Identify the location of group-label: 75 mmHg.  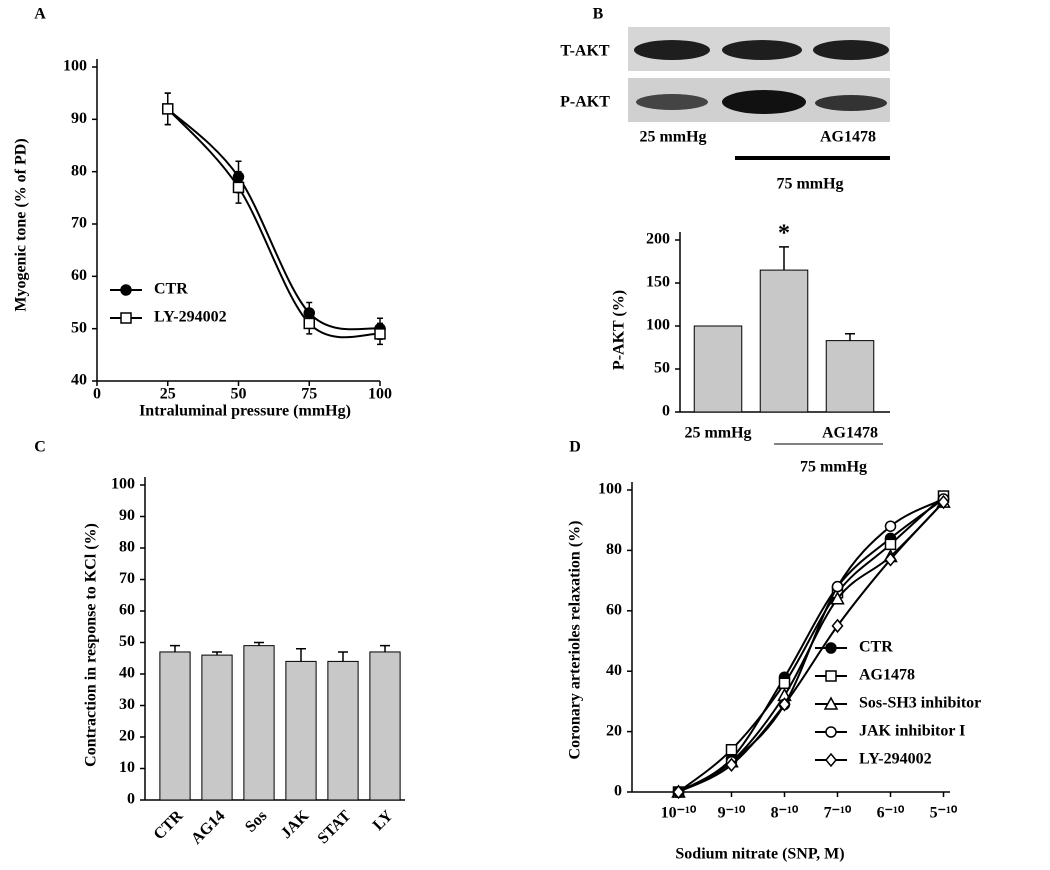
(833, 467).